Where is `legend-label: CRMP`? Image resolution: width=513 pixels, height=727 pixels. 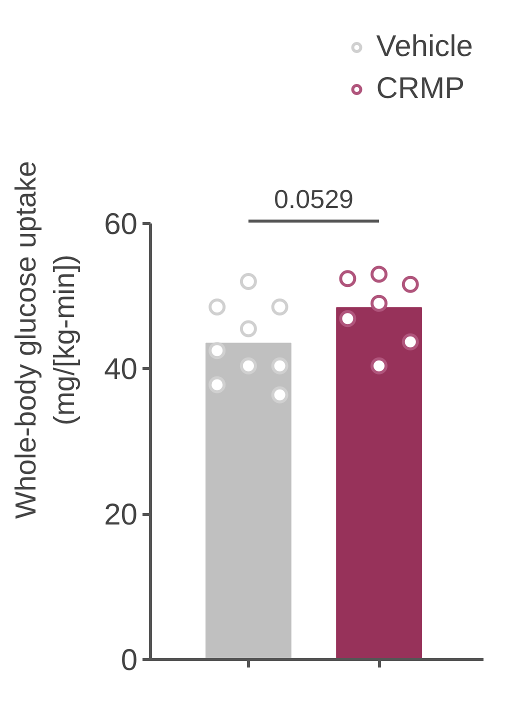
legend-label: CRMP is located at coordinates (420, 89).